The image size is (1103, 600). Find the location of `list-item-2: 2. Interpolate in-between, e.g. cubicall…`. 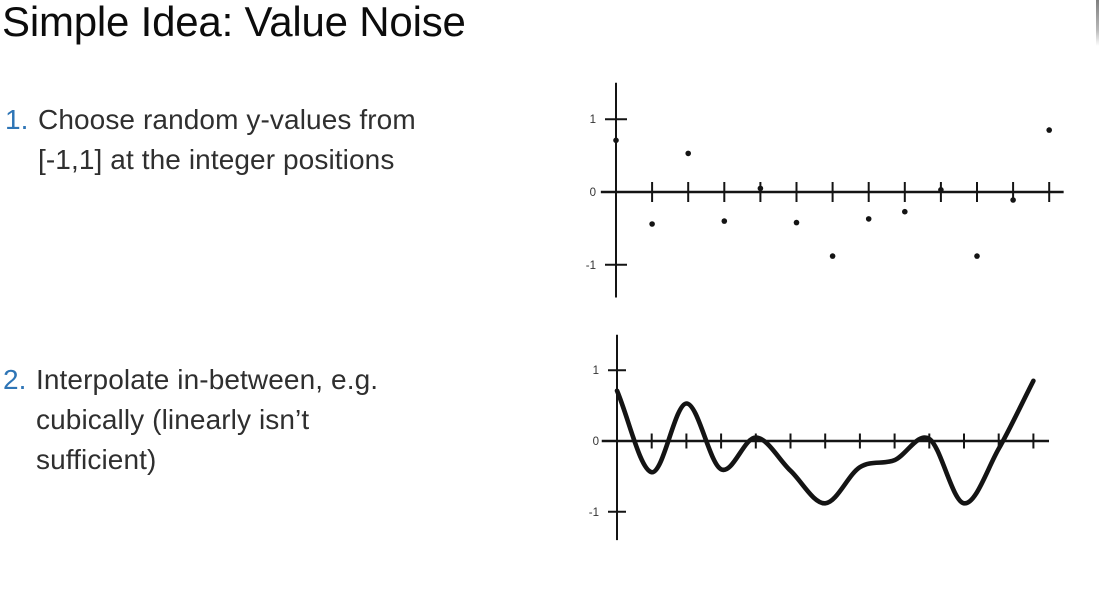

list-item-2: 2. Interpolate in-between, e.g. cubicall… is located at coordinates (190, 420).